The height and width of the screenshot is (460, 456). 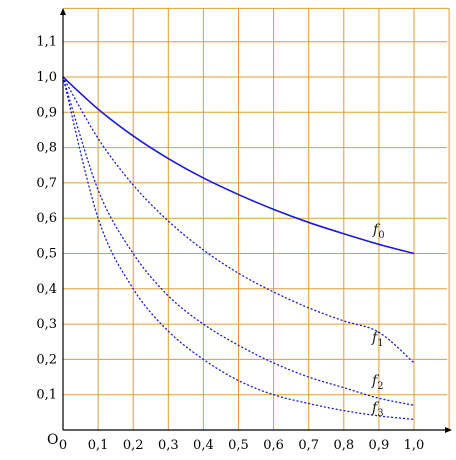 I want to click on x-axis-arrow, so click(x=448, y=430).